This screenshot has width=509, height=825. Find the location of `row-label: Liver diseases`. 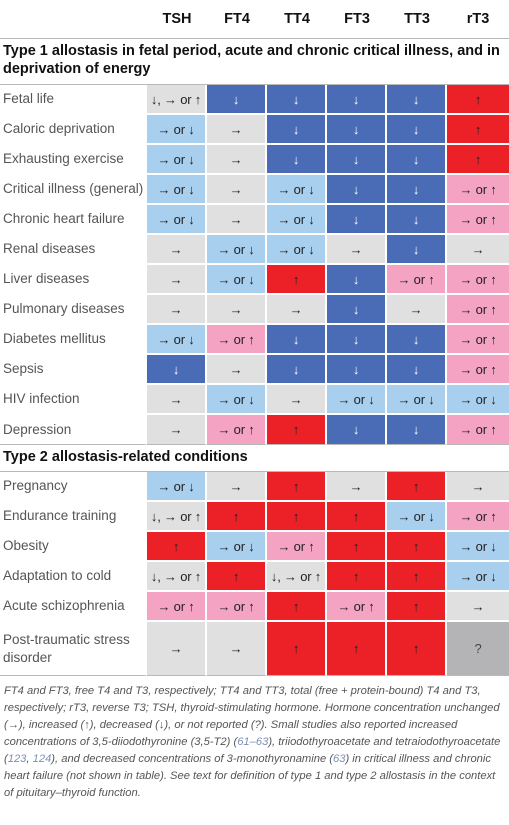

row-label: Liver diseases is located at coordinates (73, 280).